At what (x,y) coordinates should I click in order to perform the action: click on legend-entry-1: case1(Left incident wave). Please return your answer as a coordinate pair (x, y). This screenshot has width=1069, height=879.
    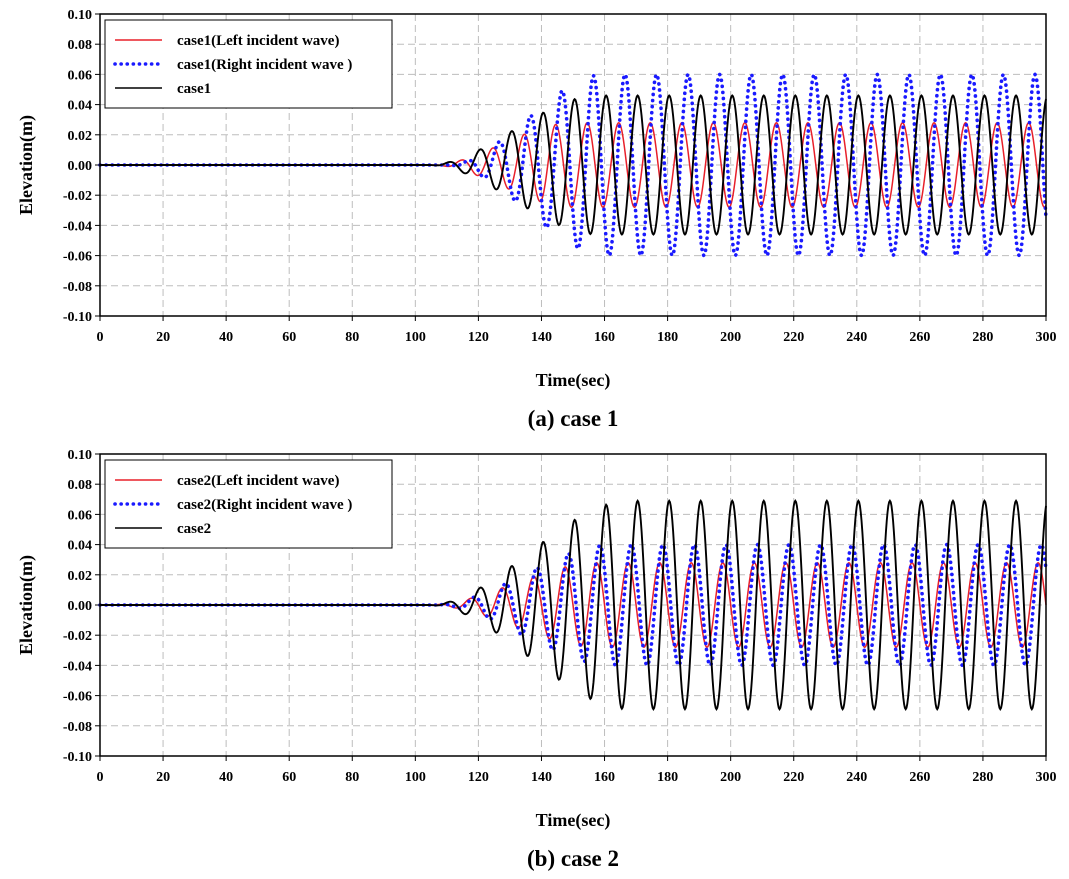
    Looking at the image, I should click on (258, 41).